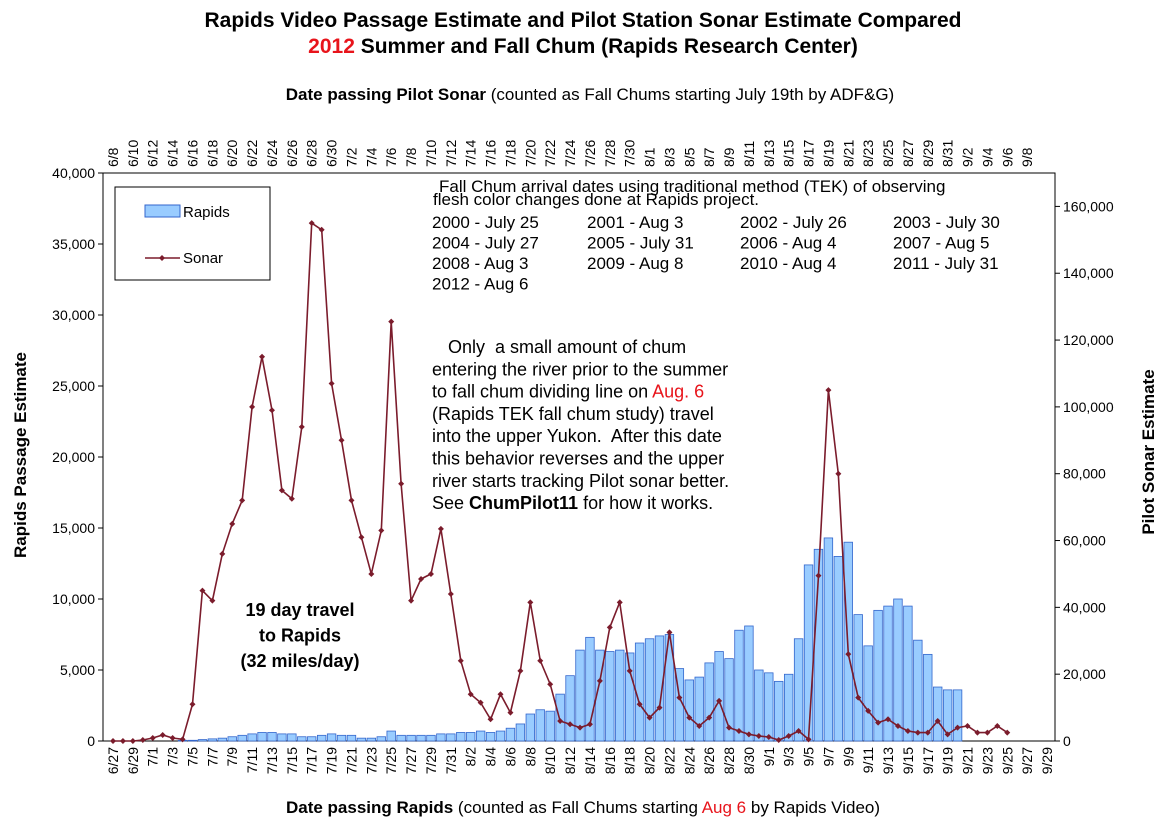 Image resolution: width=1165 pixels, height=824 pixels. I want to click on chart-title-part: 2012, so click(331, 46).